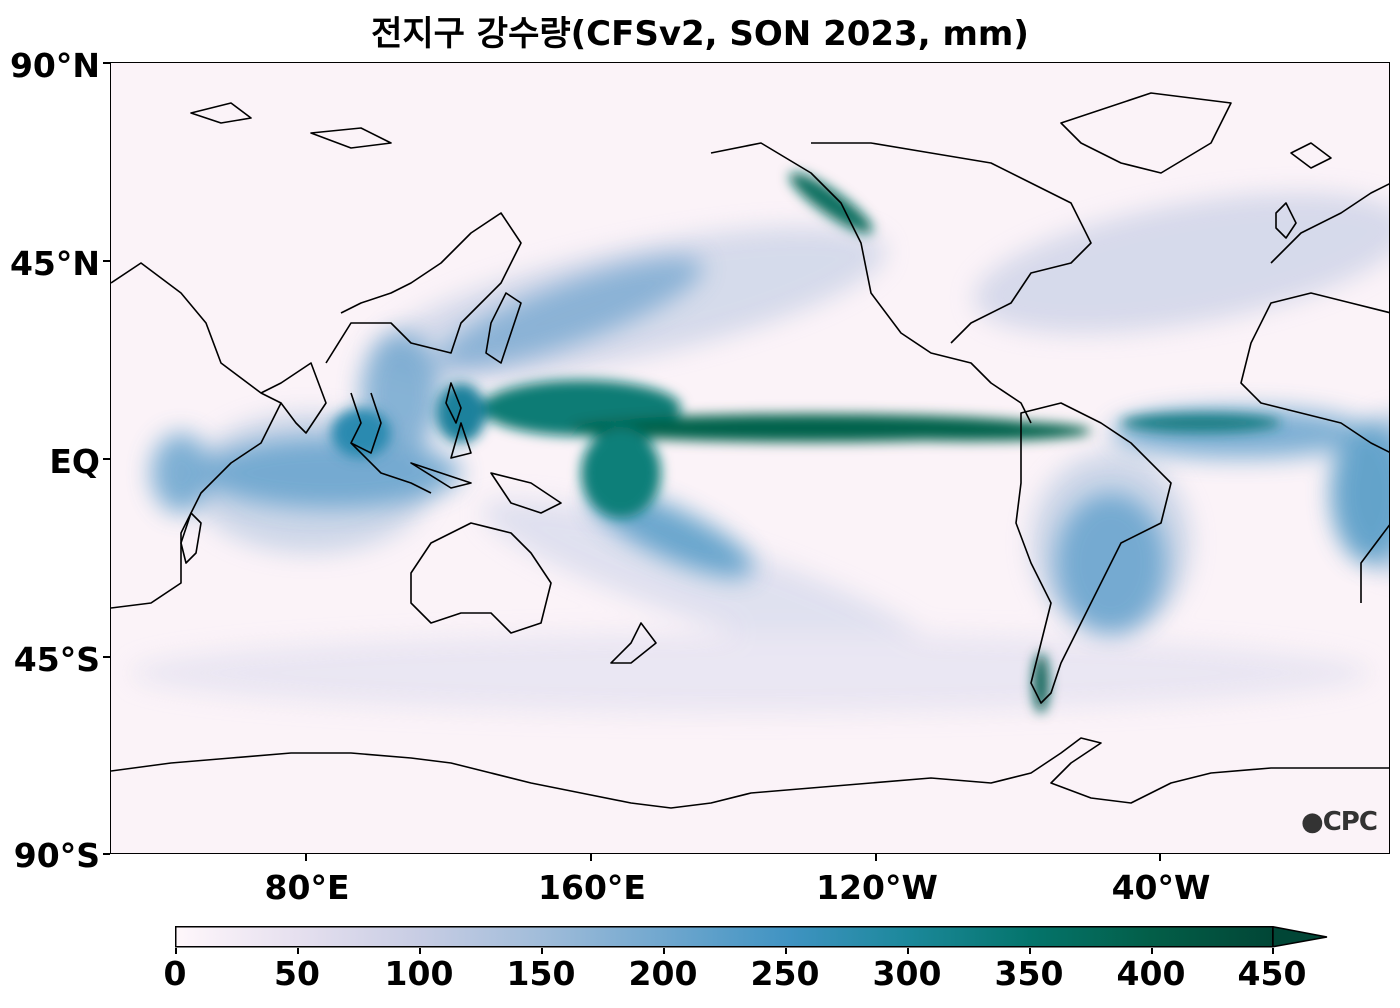 This screenshot has height=1008, width=1400. I want to click on x-tick-label-120w: 120°W, so click(877, 887).